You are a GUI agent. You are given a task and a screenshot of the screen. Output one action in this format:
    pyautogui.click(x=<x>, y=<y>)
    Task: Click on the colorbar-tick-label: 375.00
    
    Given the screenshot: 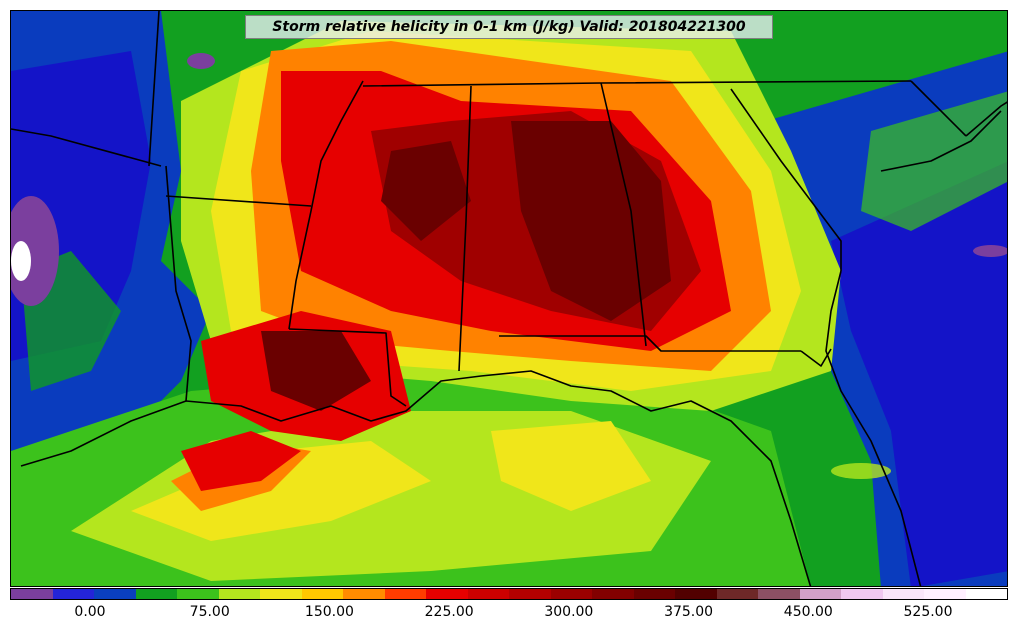 What is the action you would take?
    pyautogui.click(x=689, y=612)
    